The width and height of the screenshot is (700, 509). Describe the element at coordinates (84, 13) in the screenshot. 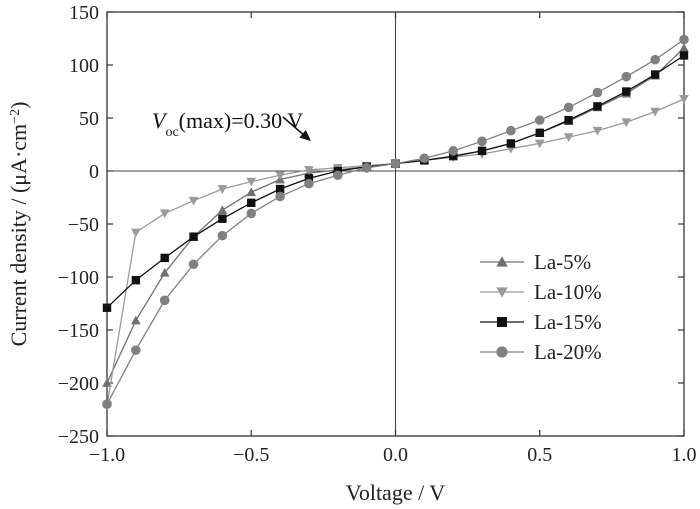

I see `y-tick-label: 150` at that location.